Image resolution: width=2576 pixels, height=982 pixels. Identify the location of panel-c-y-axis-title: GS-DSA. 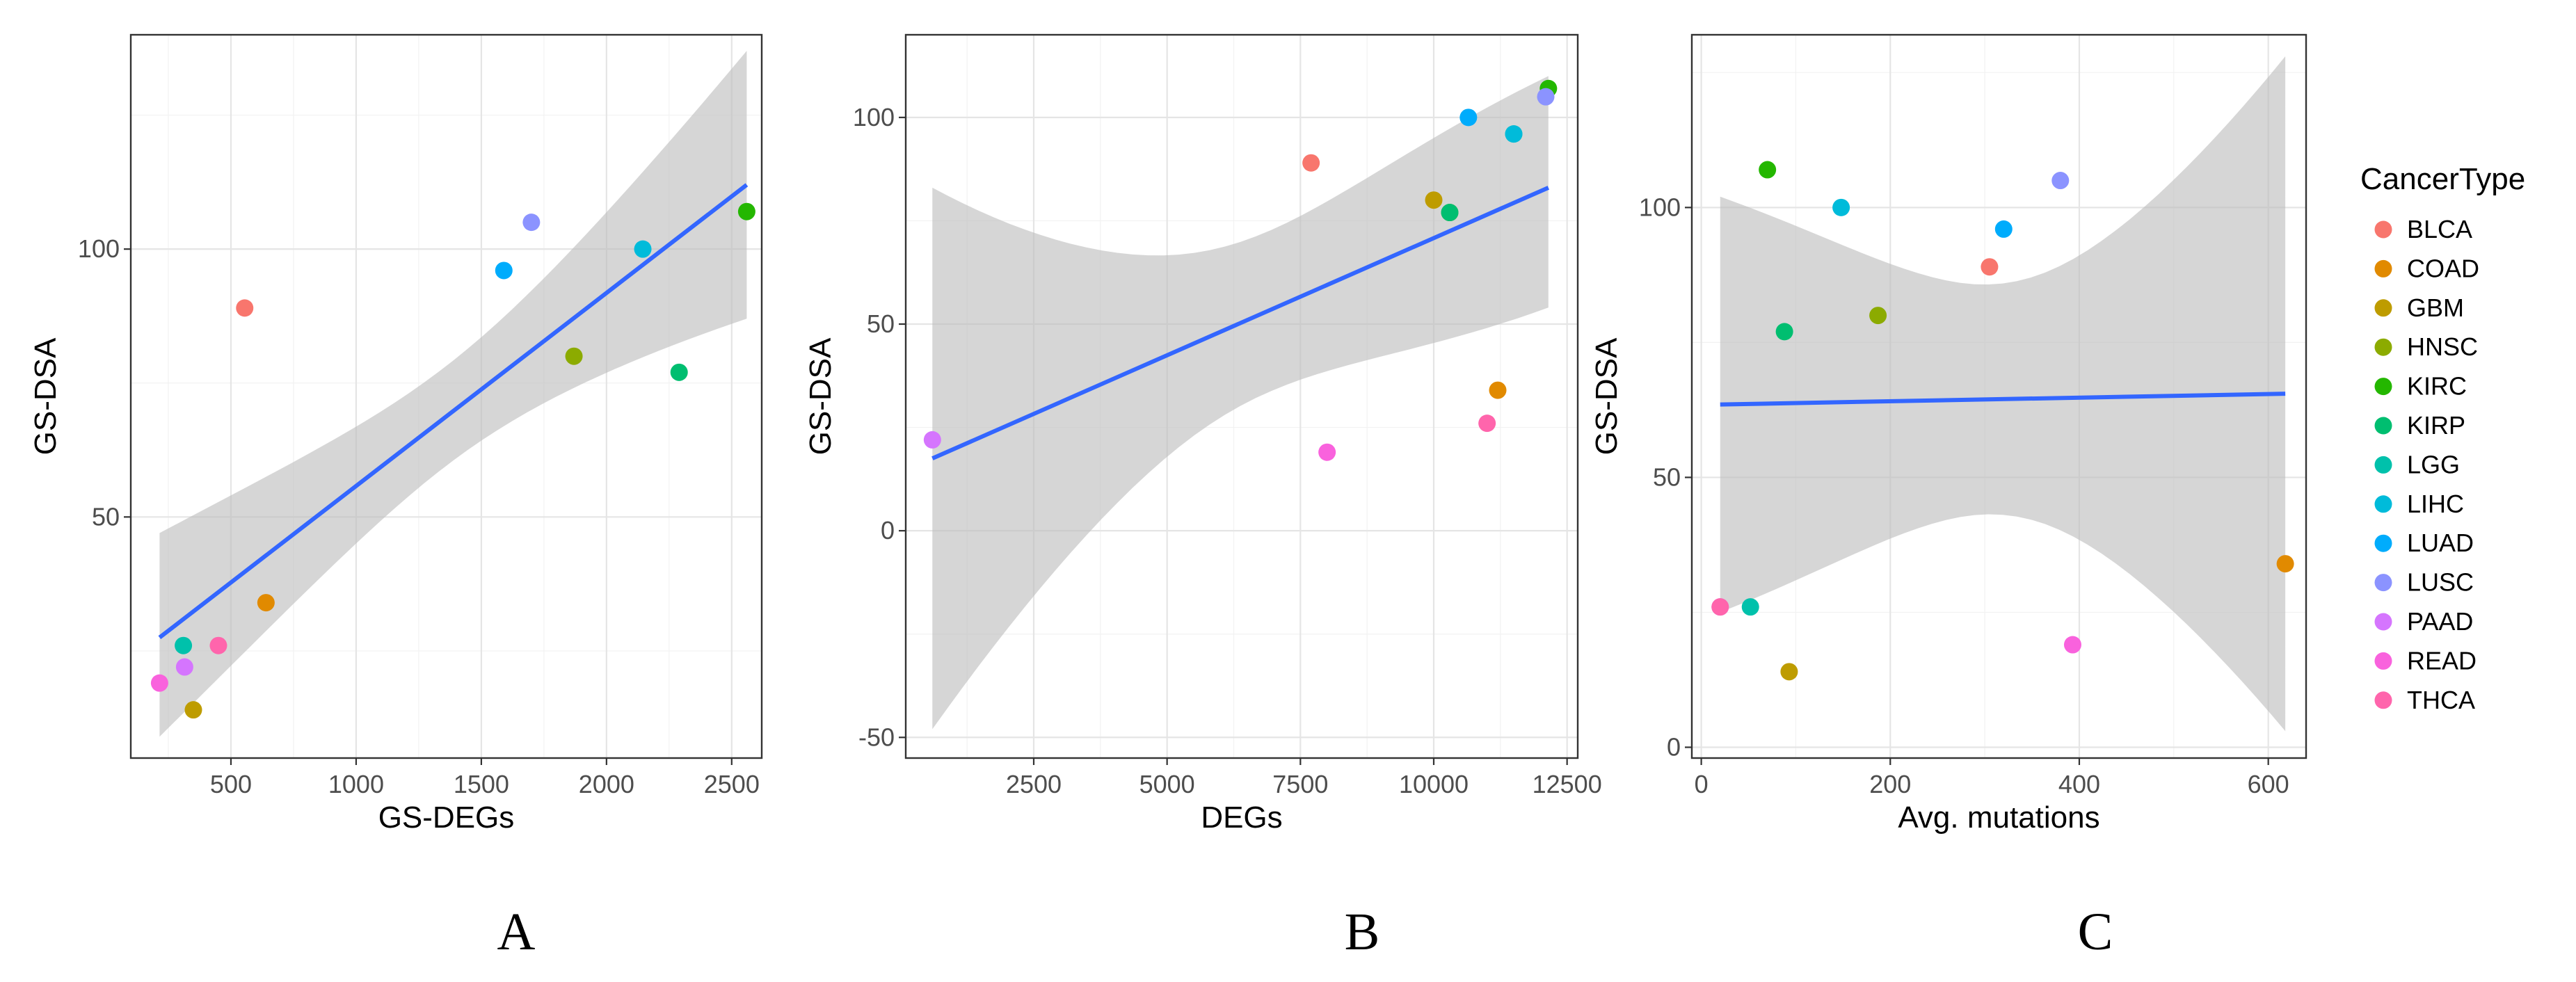
(1607, 396).